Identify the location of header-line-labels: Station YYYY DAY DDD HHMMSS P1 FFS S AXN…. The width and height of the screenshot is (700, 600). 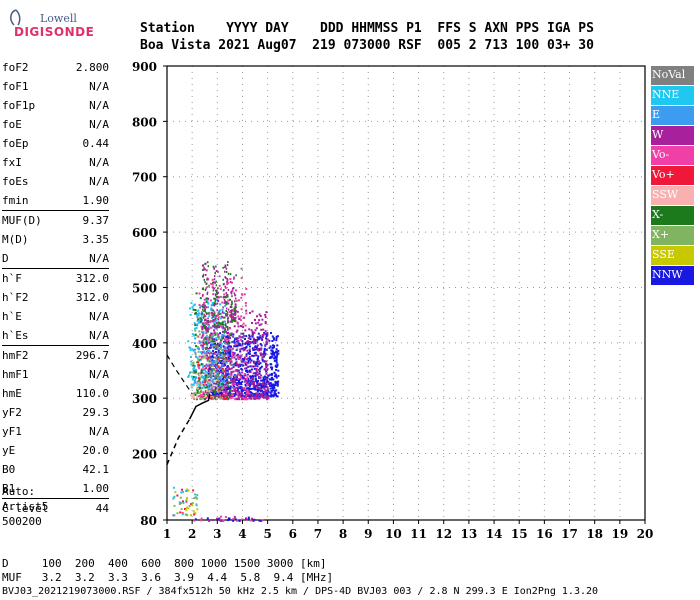
(367, 28).